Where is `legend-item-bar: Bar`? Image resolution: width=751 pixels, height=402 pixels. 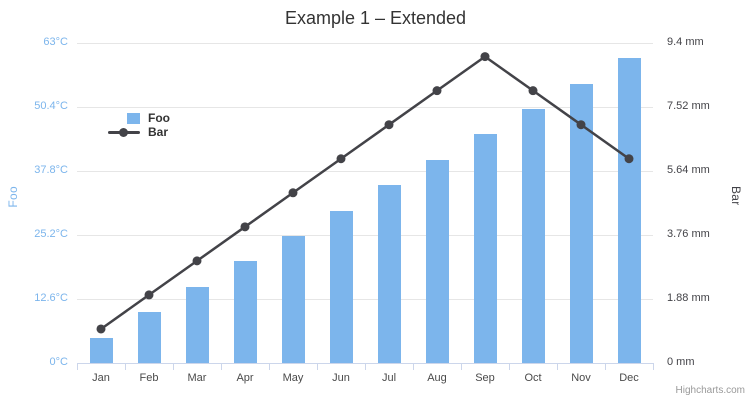
legend-item-bar: Bar is located at coordinates (133, 132).